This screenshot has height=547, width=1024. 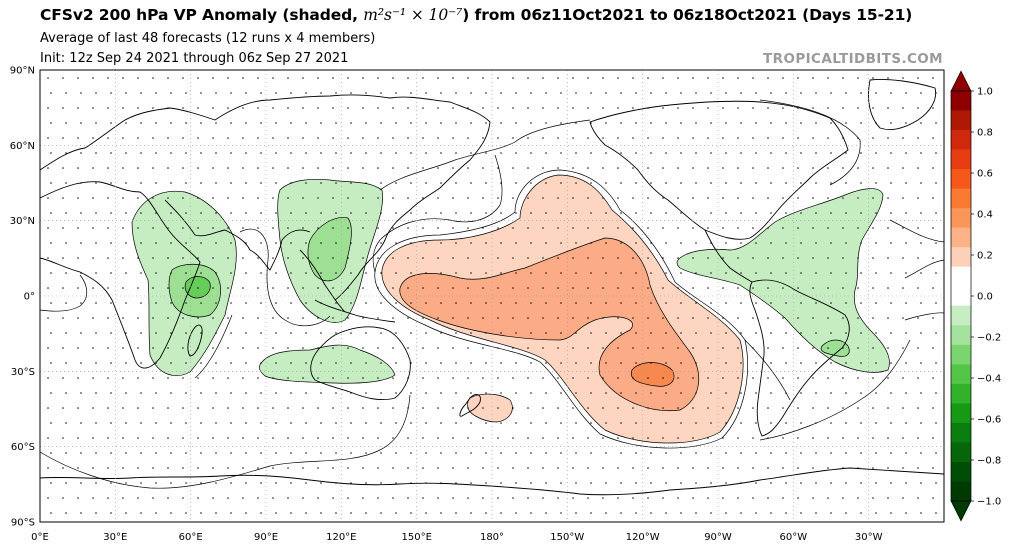 I want to click on latitude-axis: 90°N 60°N 30°N 0° 30°S 60°S 90°S, so click(x=22, y=297).